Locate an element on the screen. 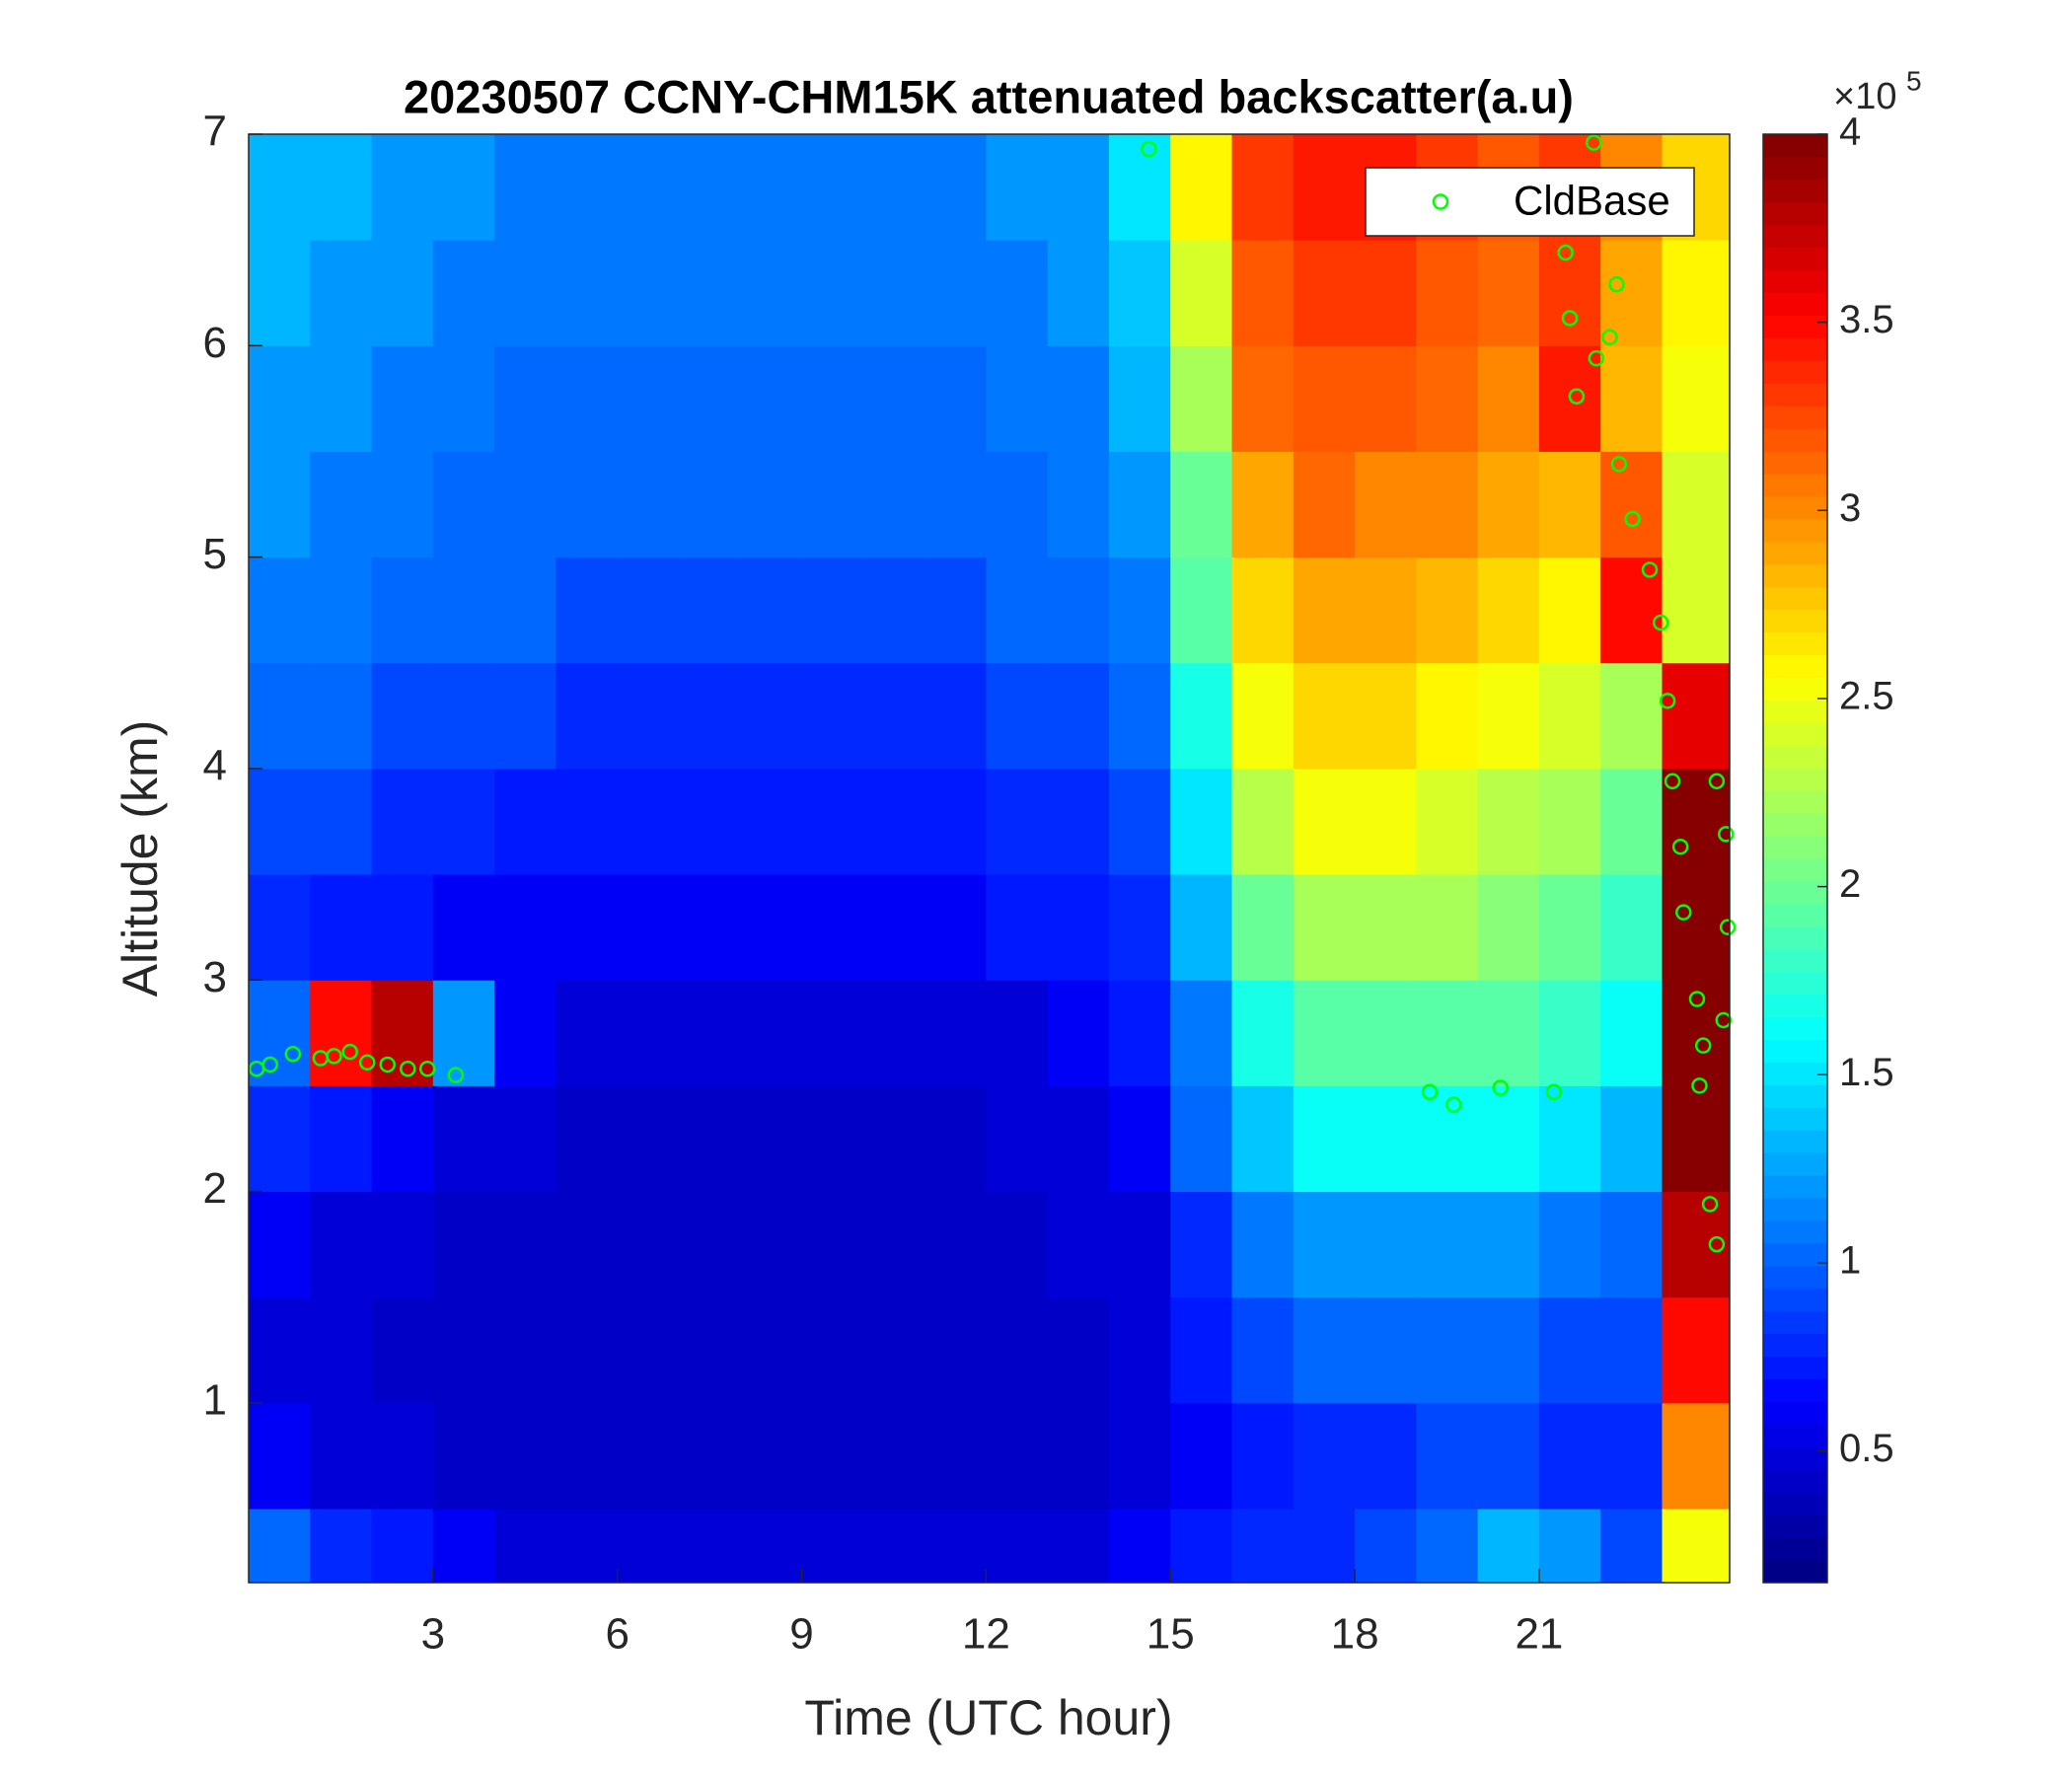 This screenshot has width=2072, height=1776. y-tick-label: 2 is located at coordinates (215, 1188).